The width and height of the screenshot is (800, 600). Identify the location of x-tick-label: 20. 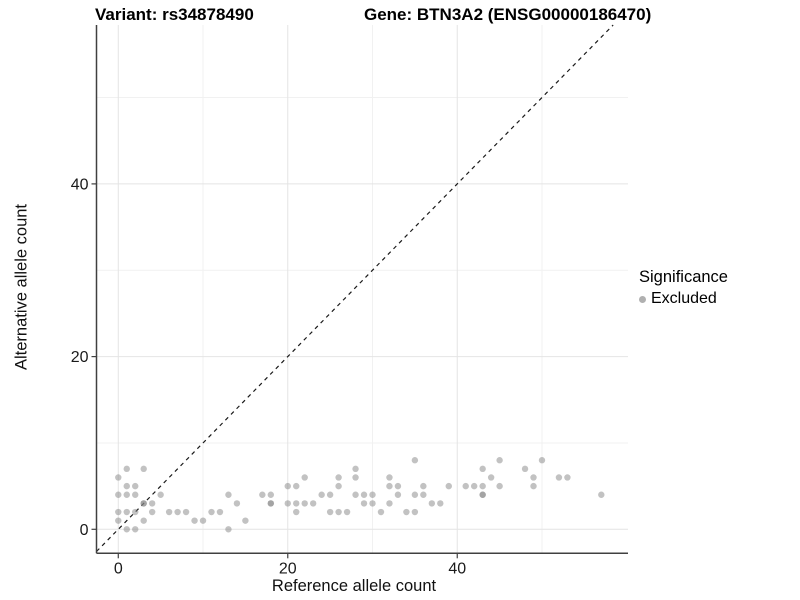
(288, 568).